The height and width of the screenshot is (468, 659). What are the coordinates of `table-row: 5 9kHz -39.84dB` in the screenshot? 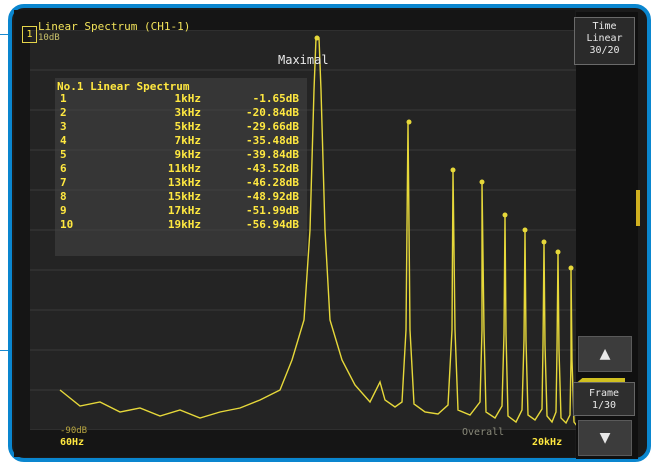 It's located at (181, 155).